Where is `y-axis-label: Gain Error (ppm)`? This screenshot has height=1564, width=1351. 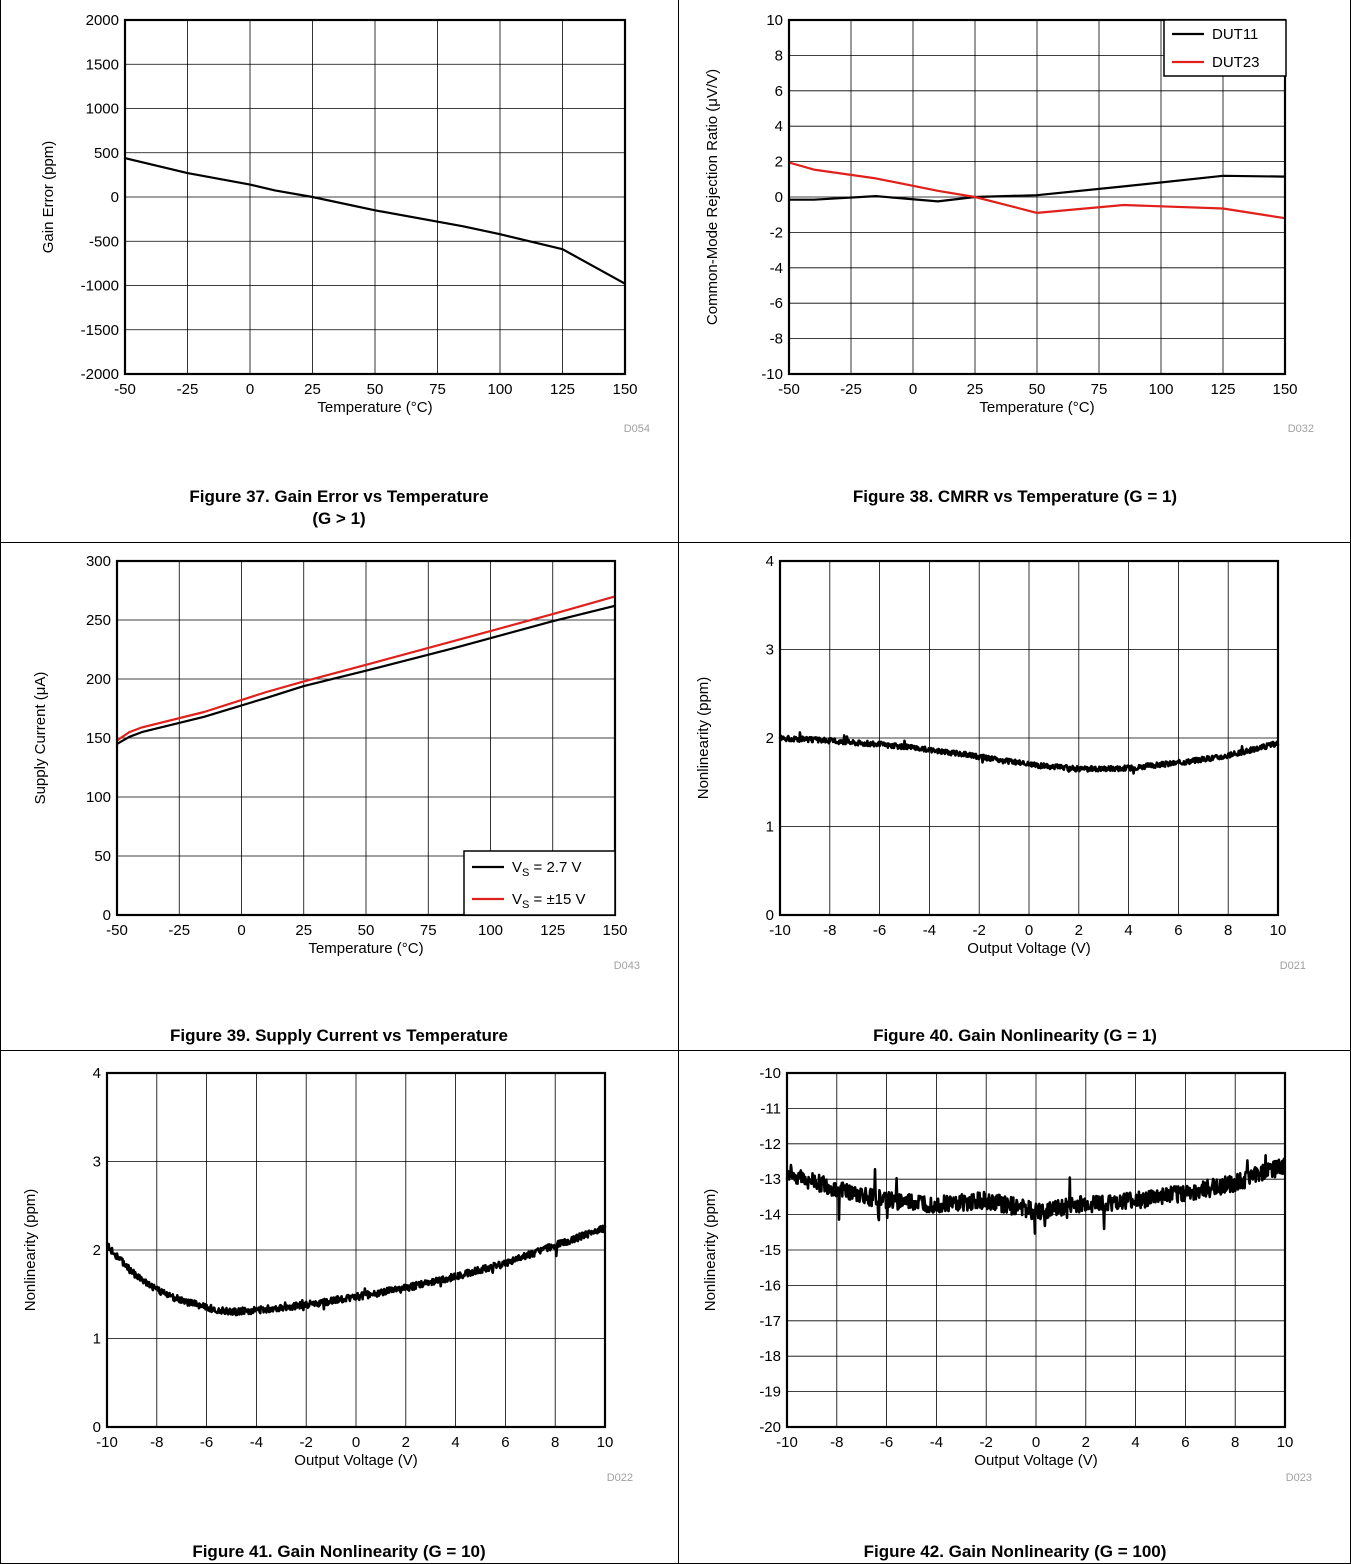 y-axis-label: Gain Error (ppm) is located at coordinates (48, 197).